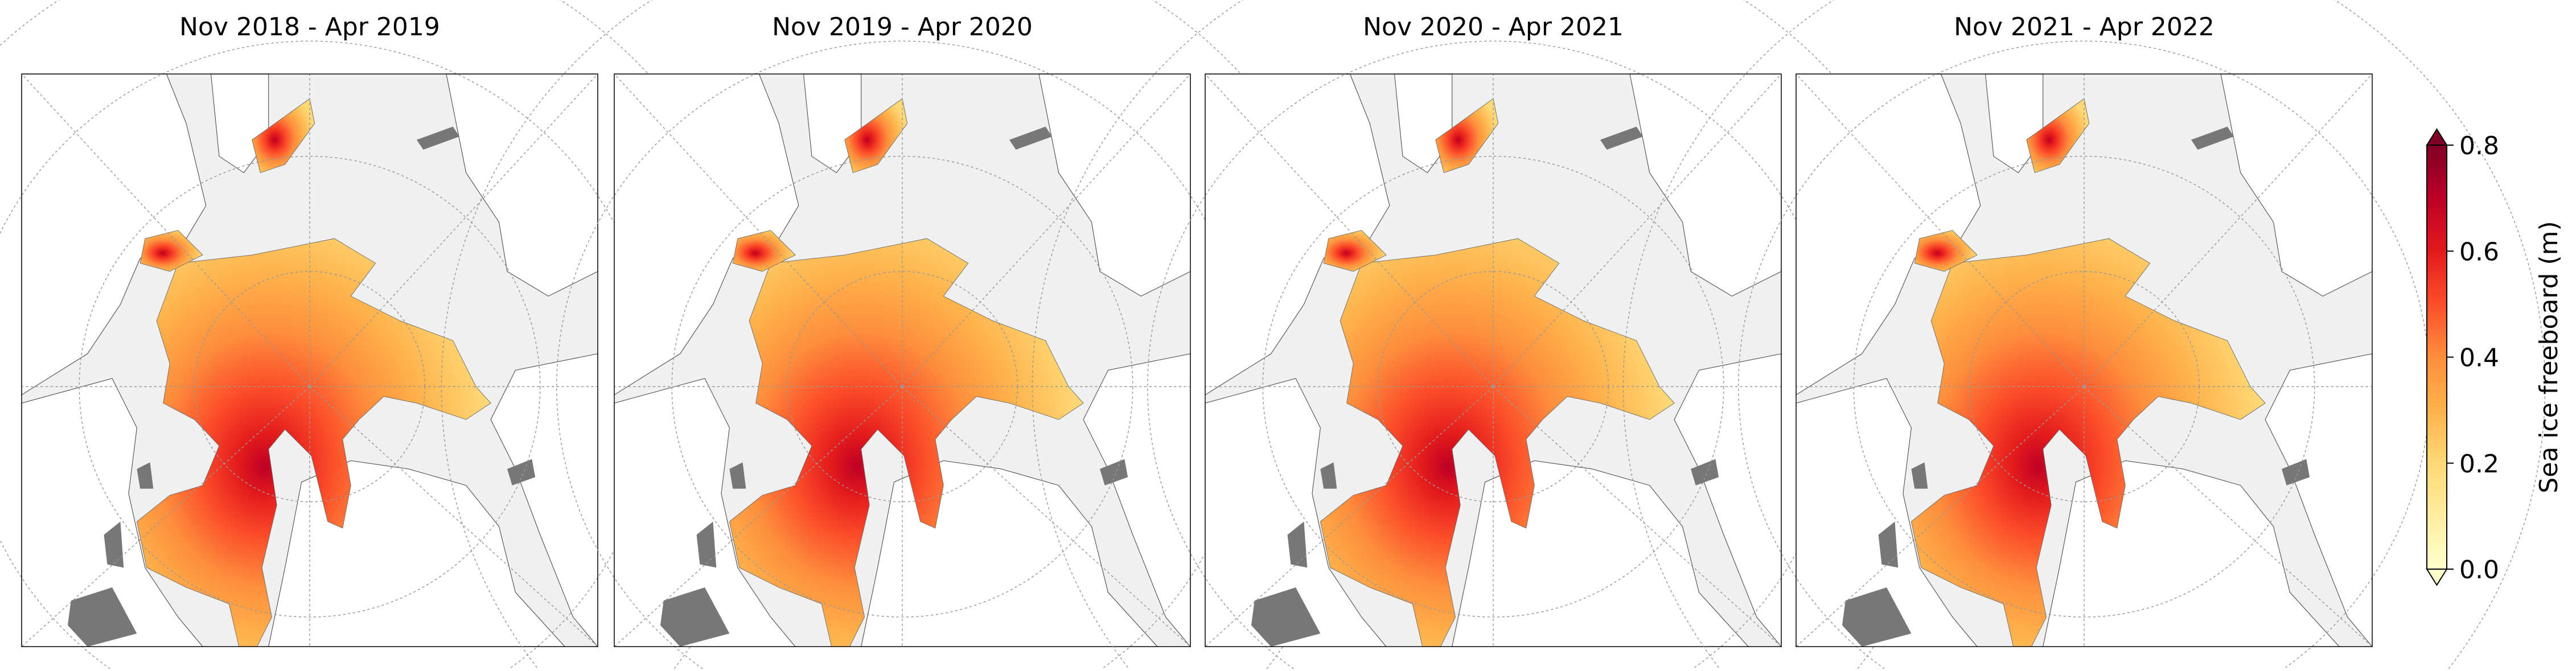 Image resolution: width=2576 pixels, height=671 pixels. Describe the element at coordinates (2437, 577) in the screenshot. I see `colorbar-extend-min` at that location.